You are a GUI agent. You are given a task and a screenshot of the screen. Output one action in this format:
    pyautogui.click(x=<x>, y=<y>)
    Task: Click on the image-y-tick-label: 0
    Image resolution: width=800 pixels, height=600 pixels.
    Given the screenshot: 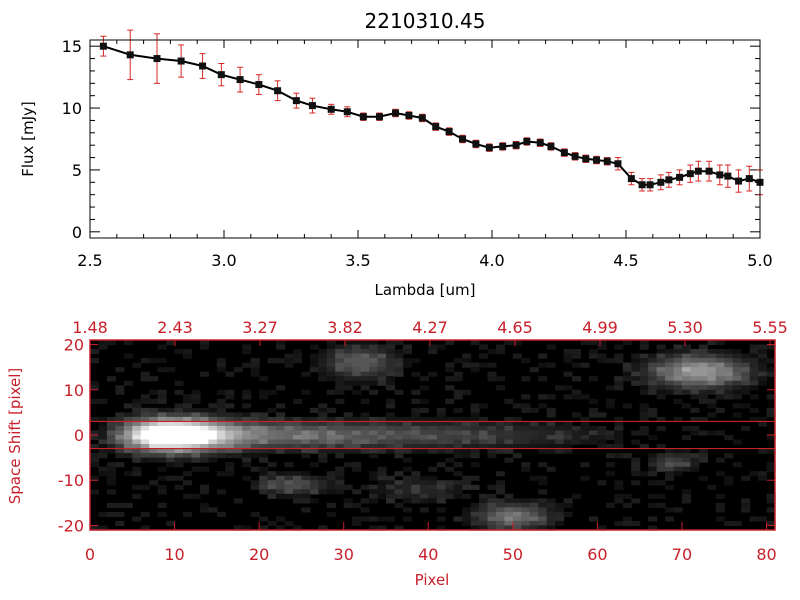 What is the action you would take?
    pyautogui.click(x=79, y=435)
    